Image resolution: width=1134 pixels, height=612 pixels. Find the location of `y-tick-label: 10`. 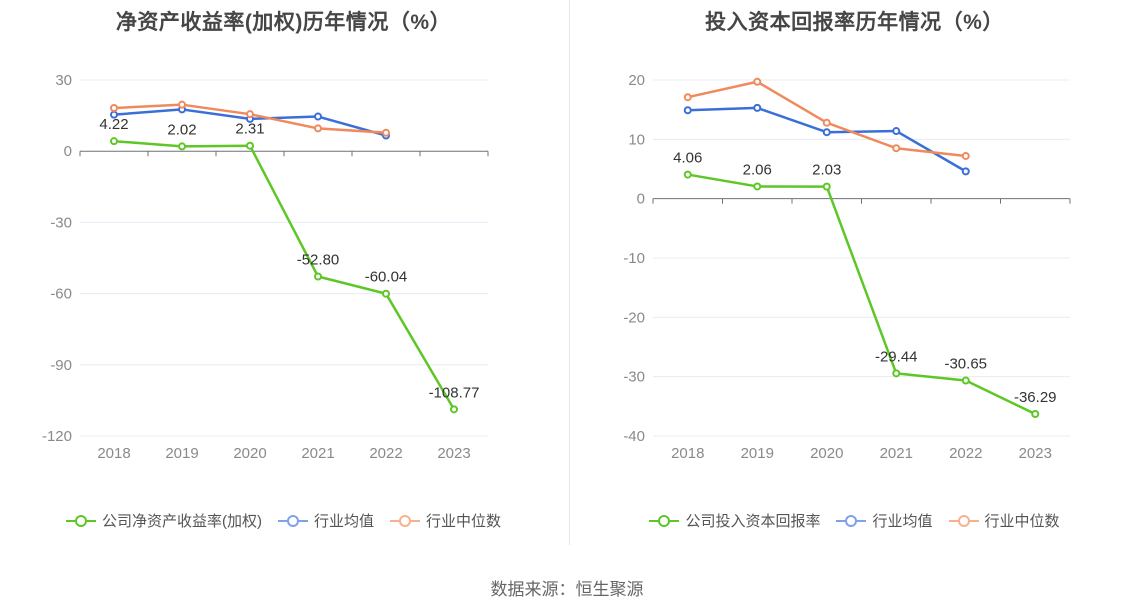

y-tick-label: 10 is located at coordinates (636, 139).